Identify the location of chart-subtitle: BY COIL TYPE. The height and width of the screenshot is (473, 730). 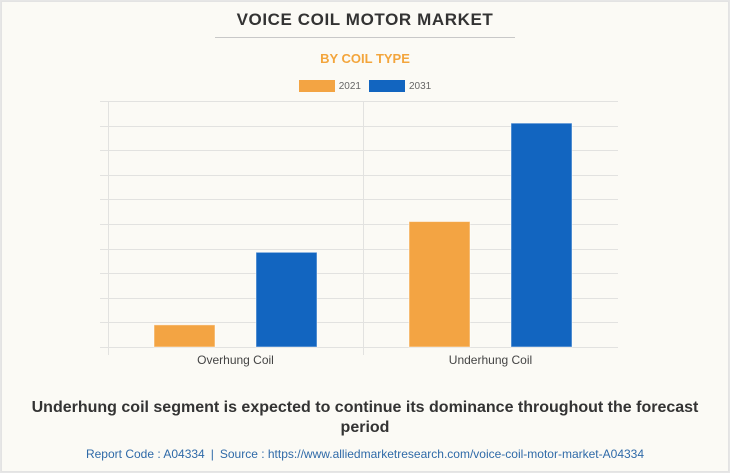
(365, 58).